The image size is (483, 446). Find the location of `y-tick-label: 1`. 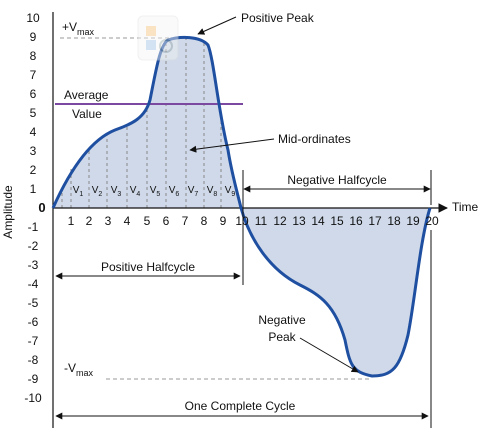

y-tick-label: 1 is located at coordinates (33, 189).